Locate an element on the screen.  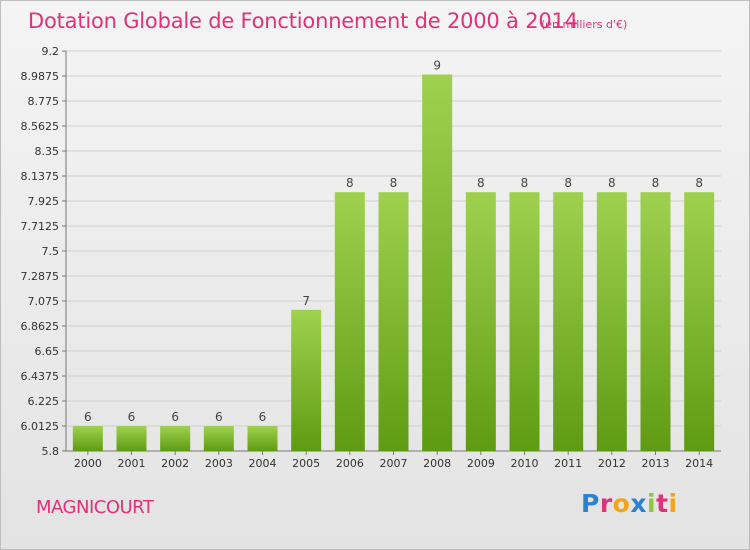
x-tick-label: 2013 is located at coordinates (656, 463).